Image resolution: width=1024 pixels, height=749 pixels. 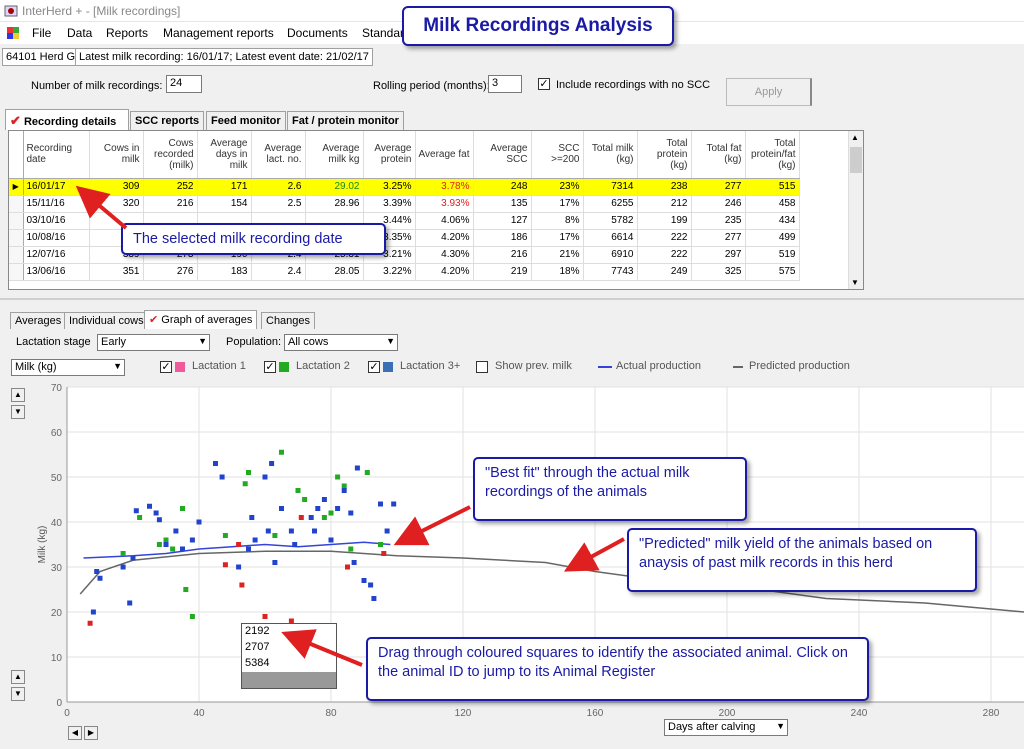 I want to click on row-header: ▶, so click(x=16, y=187).